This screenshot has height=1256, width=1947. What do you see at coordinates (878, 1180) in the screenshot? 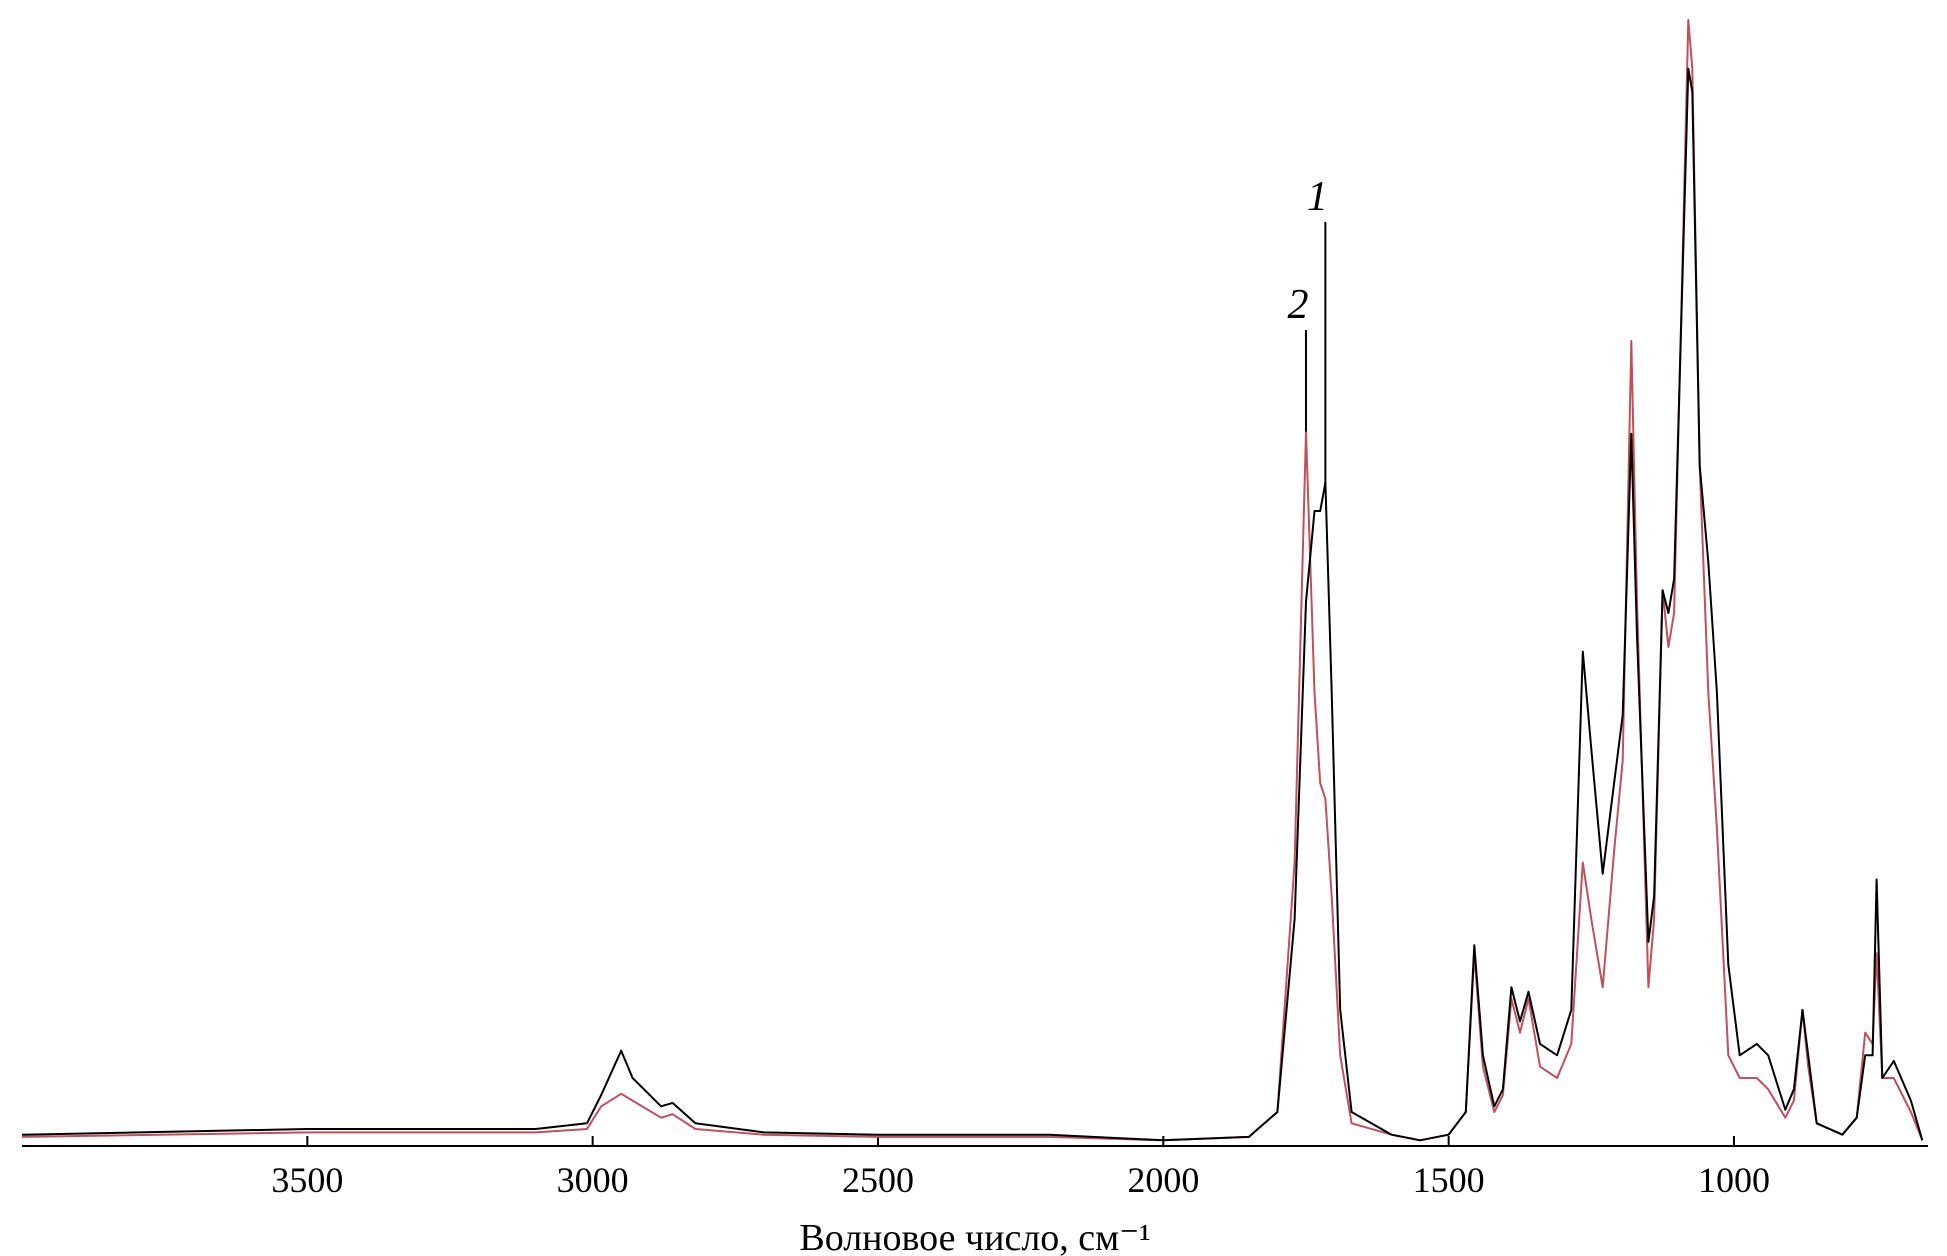
I see `x-tick-label: 2500` at bounding box center [878, 1180].